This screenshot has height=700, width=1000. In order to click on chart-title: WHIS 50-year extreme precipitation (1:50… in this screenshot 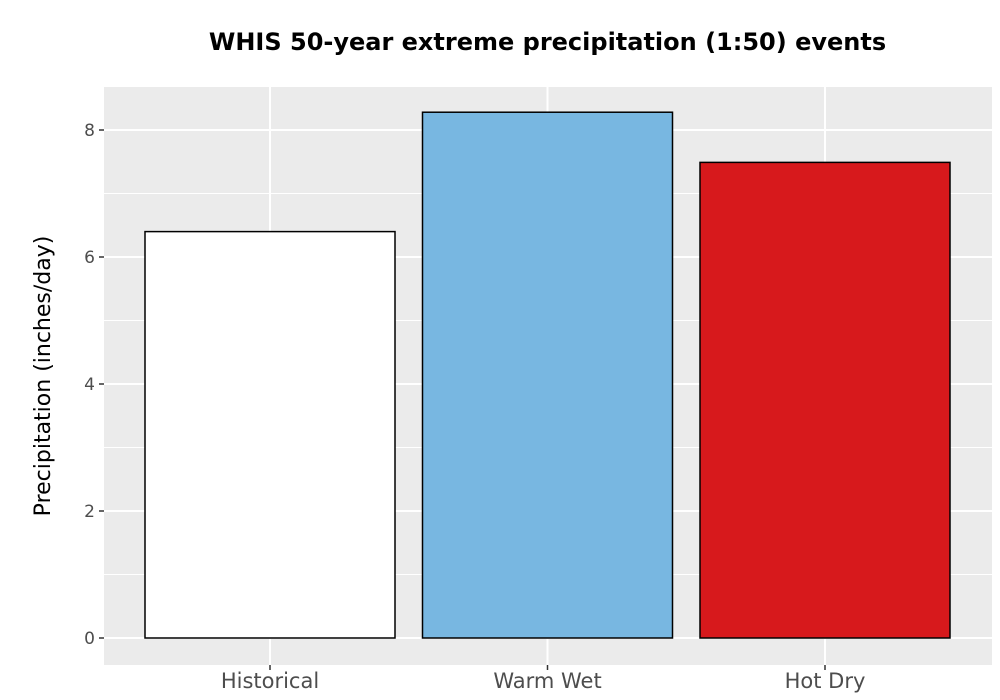, I will do `click(547, 42)`.